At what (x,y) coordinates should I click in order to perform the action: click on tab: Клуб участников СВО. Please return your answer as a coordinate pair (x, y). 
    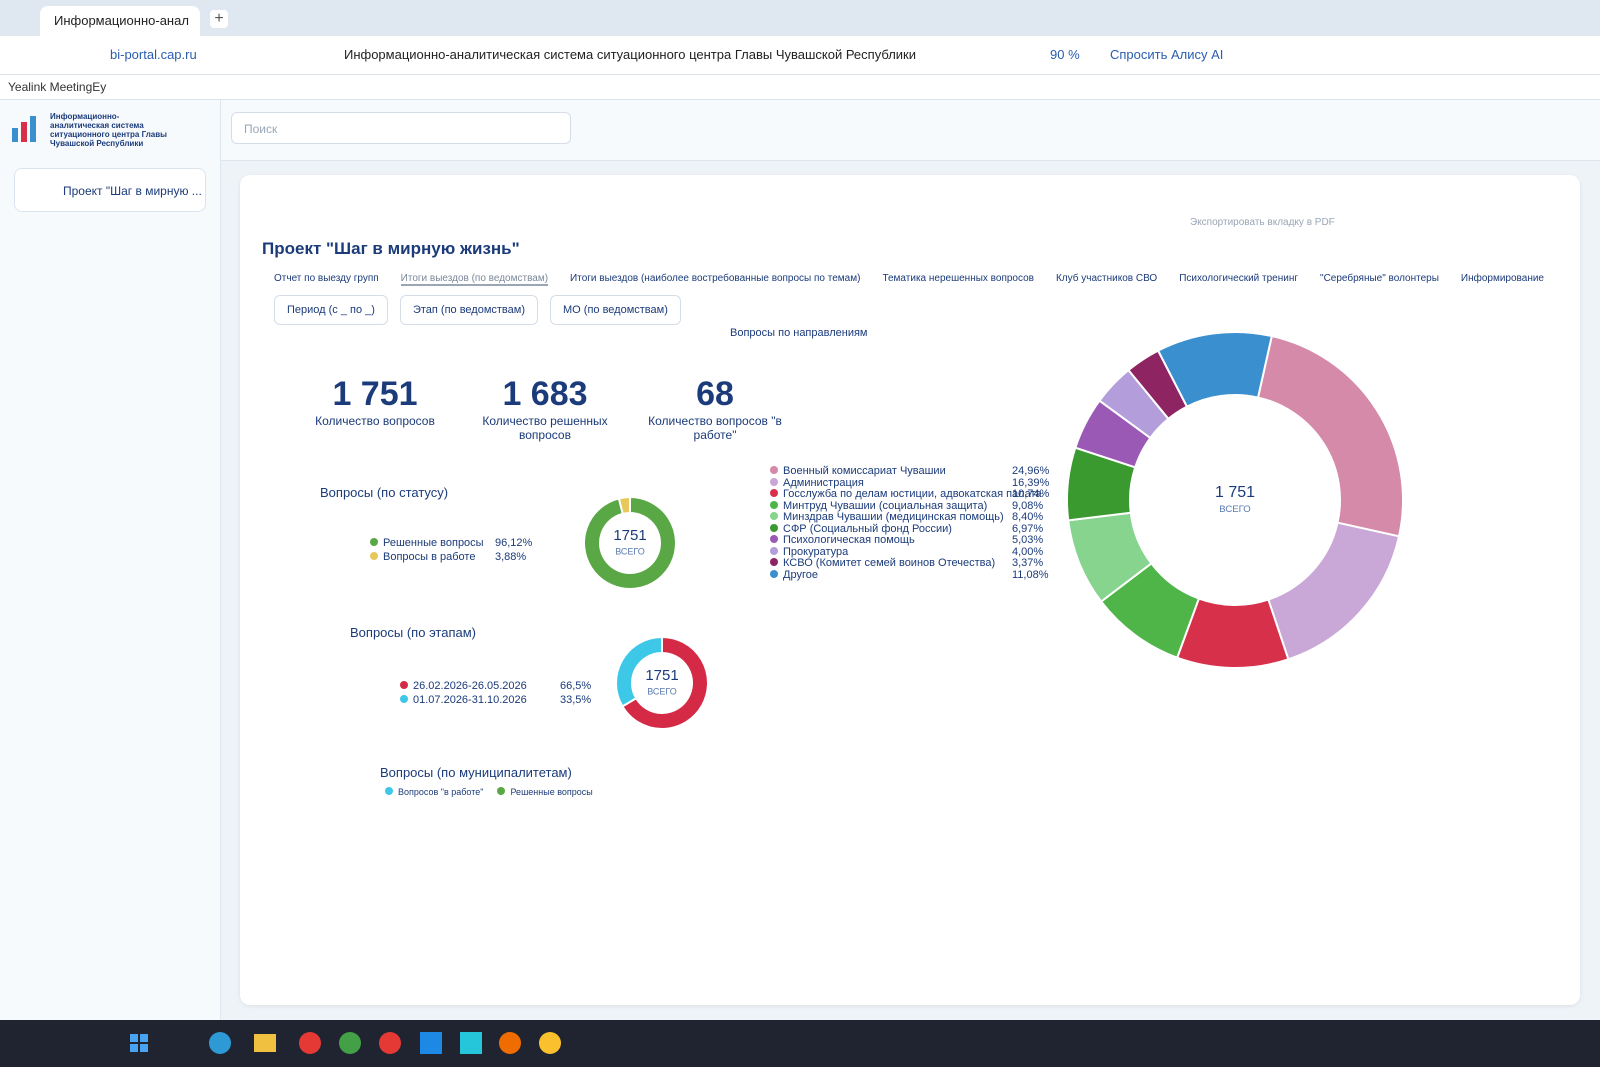
    Looking at the image, I should click on (1106, 278).